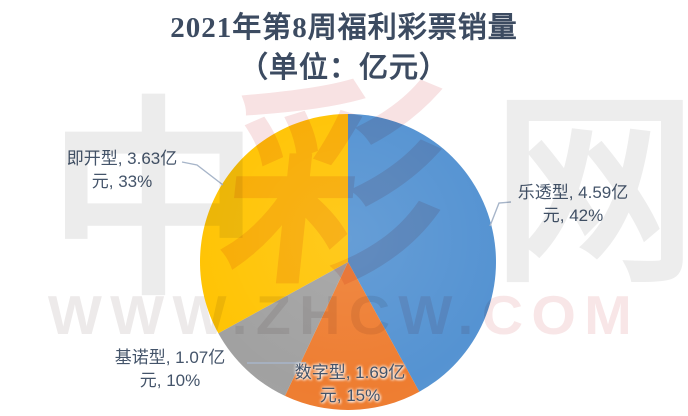  I want to click on slice-label-letou-line1: 乐透型, 4.59亿, so click(573, 192).